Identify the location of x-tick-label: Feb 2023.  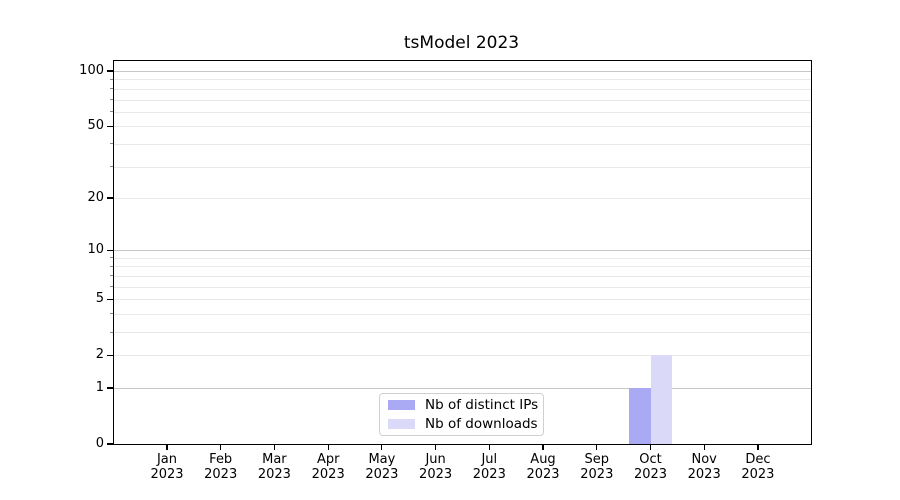
(221, 467).